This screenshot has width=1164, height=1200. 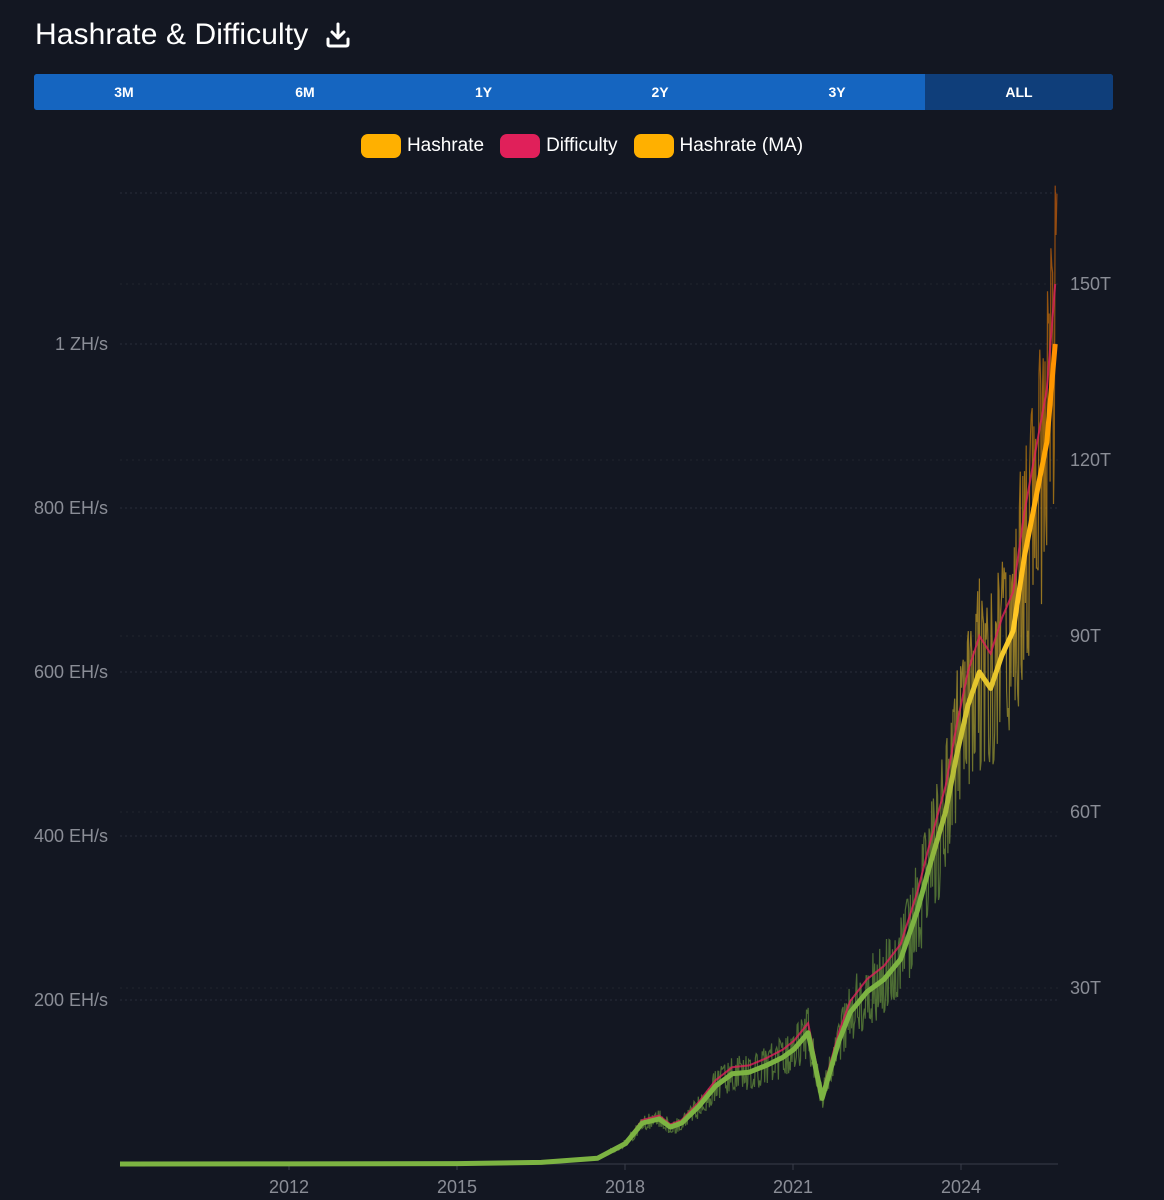 I want to click on y-right-tick-label: 90T, so click(x=1085, y=636).